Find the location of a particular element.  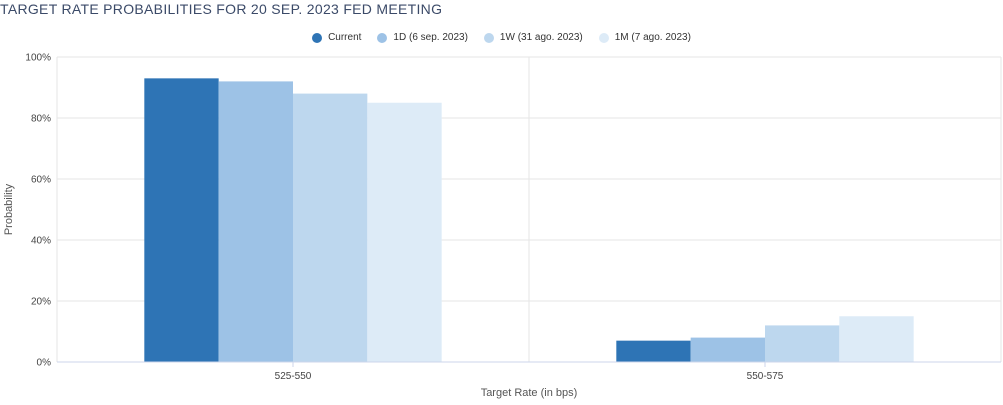

legend-swatch-1d is located at coordinates (382, 37).